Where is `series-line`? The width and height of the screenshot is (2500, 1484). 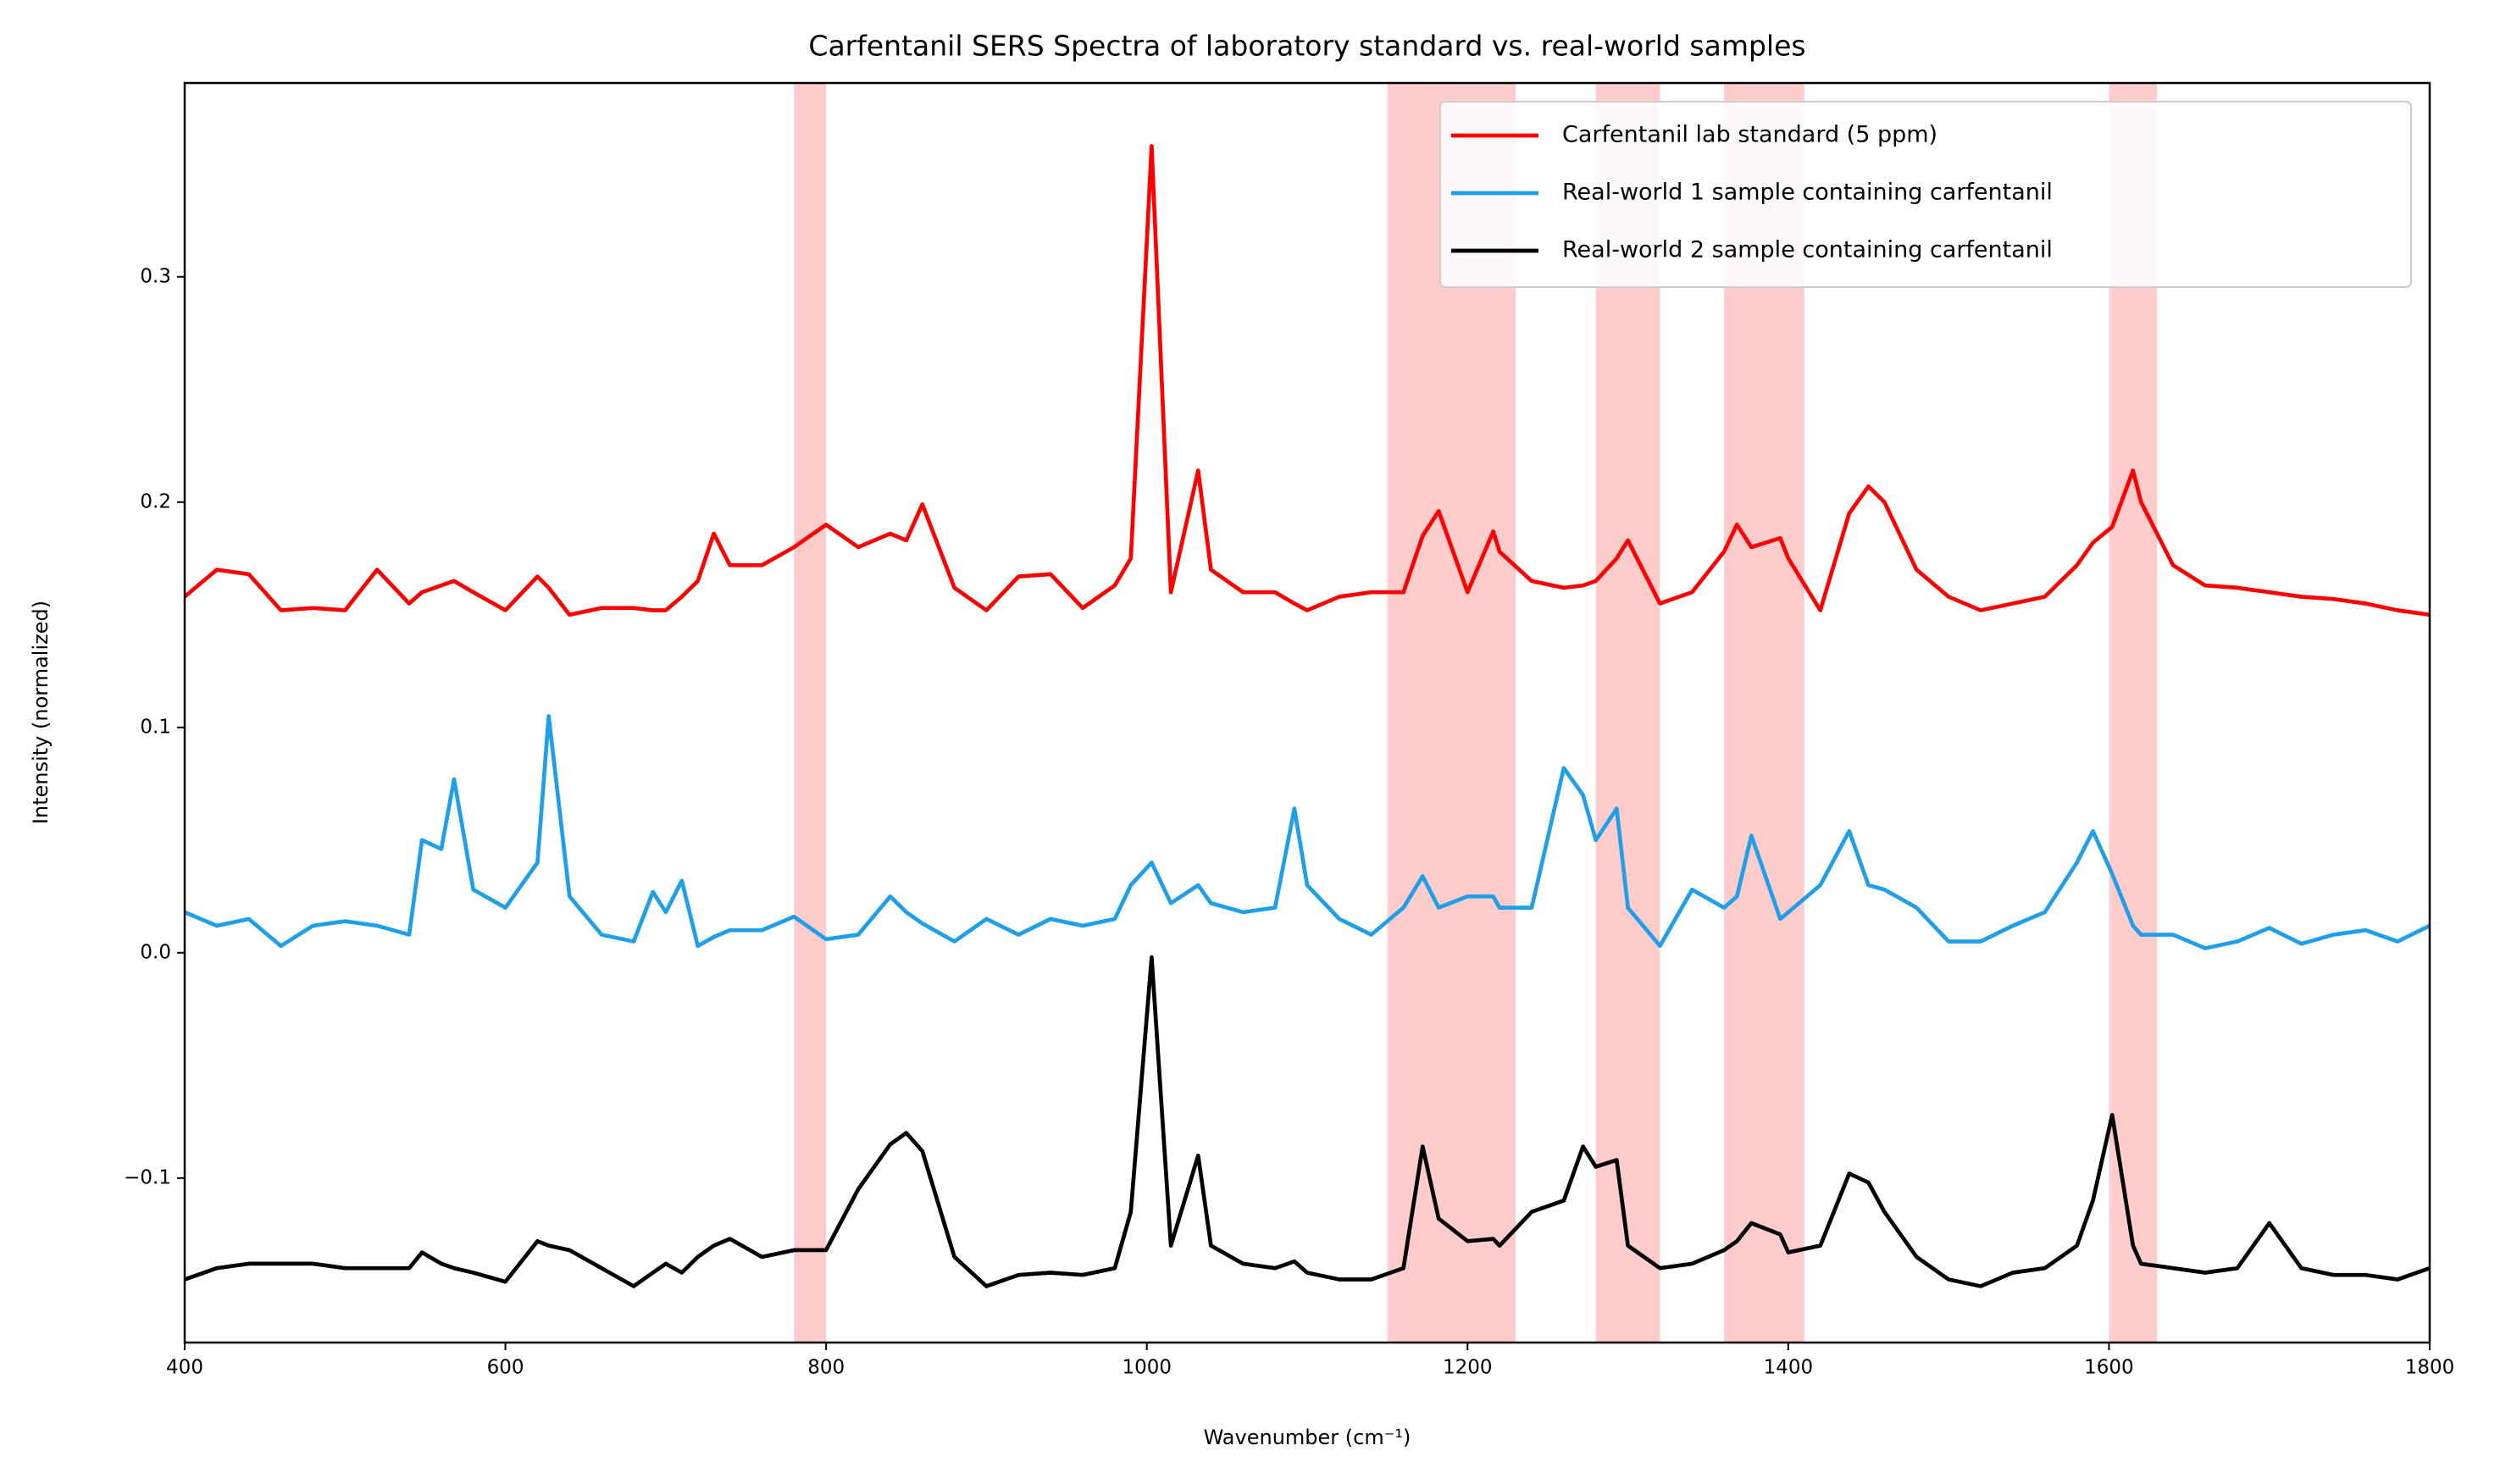
series-line is located at coordinates (1307, 832).